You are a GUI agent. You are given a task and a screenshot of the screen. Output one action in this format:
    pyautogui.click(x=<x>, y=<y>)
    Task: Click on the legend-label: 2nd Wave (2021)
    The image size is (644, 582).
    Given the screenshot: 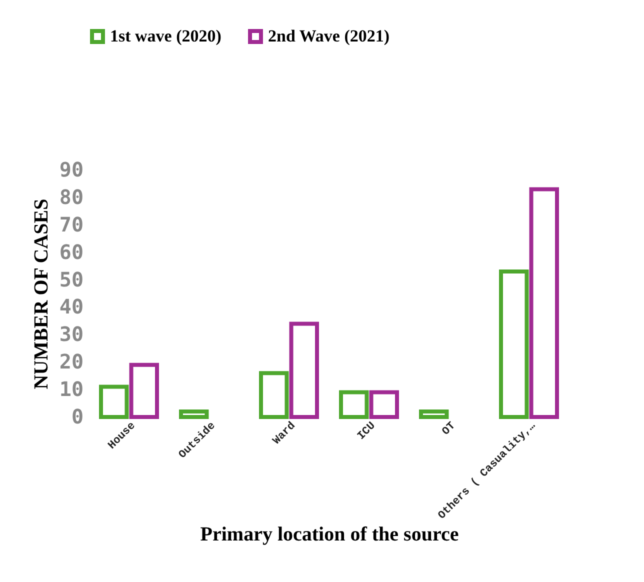 What is the action you would take?
    pyautogui.click(x=329, y=36)
    